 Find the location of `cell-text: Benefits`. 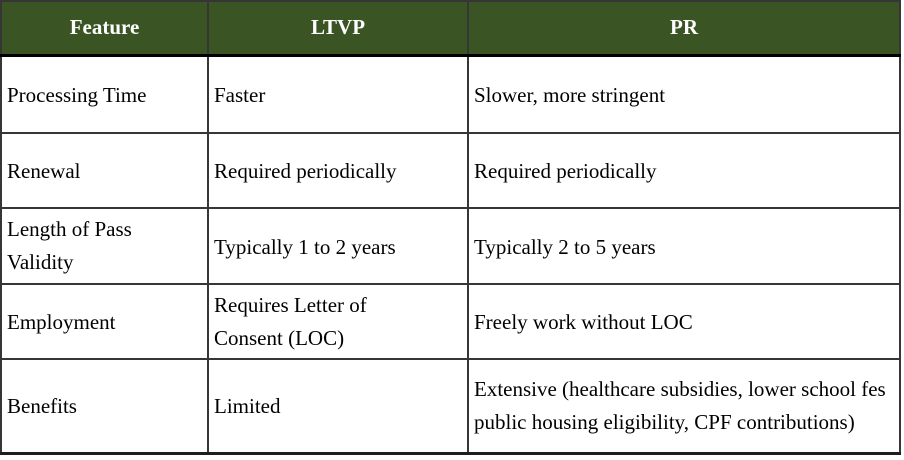

cell-text: Benefits is located at coordinates (42, 406).